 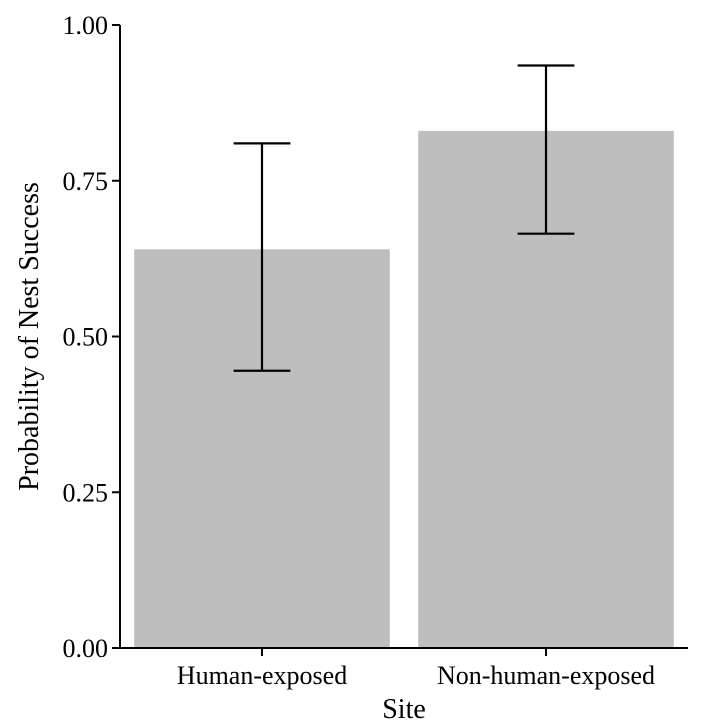 What do you see at coordinates (546, 675) in the screenshot?
I see `x-tick-label: Non-human-exposed` at bounding box center [546, 675].